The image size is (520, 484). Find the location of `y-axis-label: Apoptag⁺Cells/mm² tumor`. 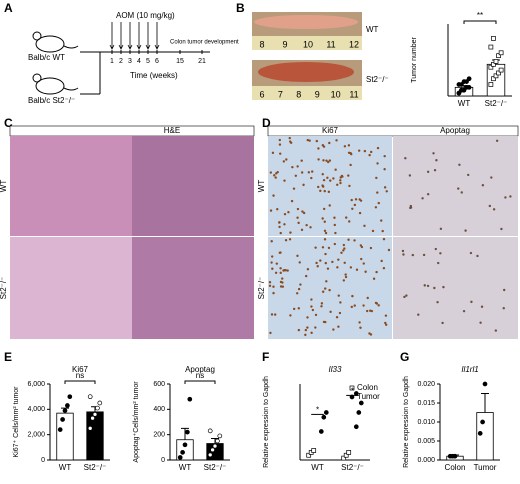

y-axis-label: Apoptag⁺Cells/mm² tumor is located at coordinates (136, 422).